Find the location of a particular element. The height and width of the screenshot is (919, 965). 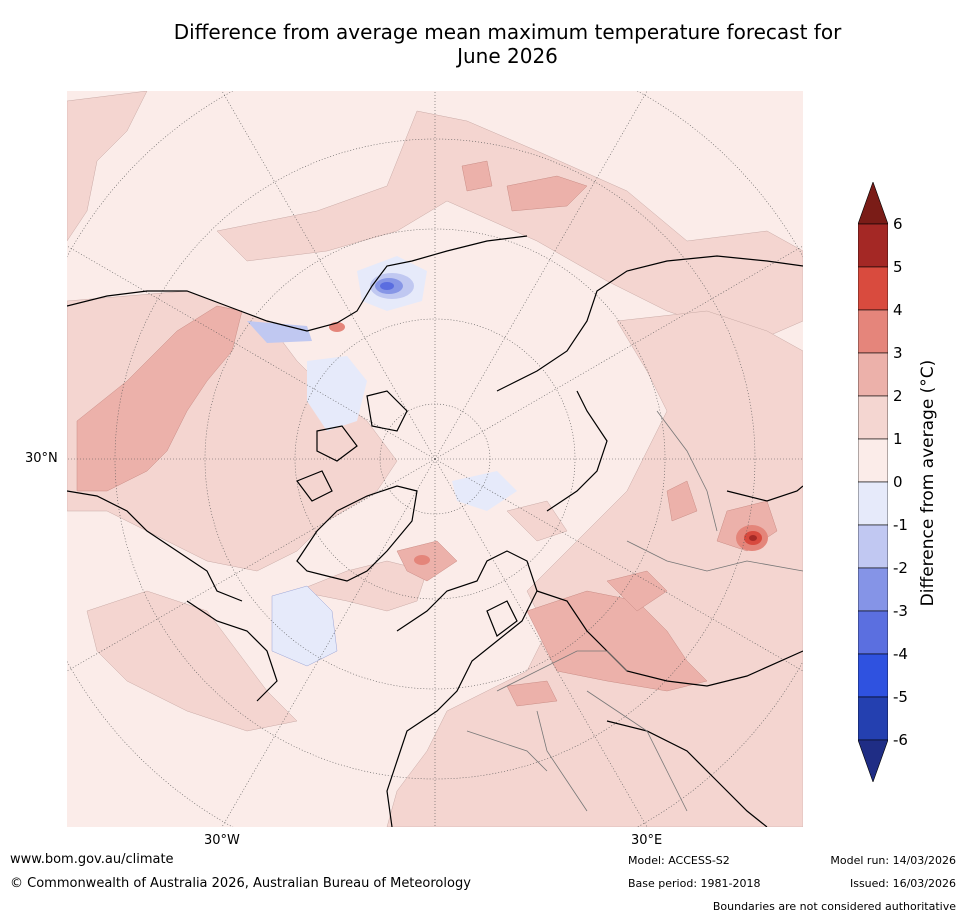

colorbar-tick-label: -4 is located at coordinates (900, 654).